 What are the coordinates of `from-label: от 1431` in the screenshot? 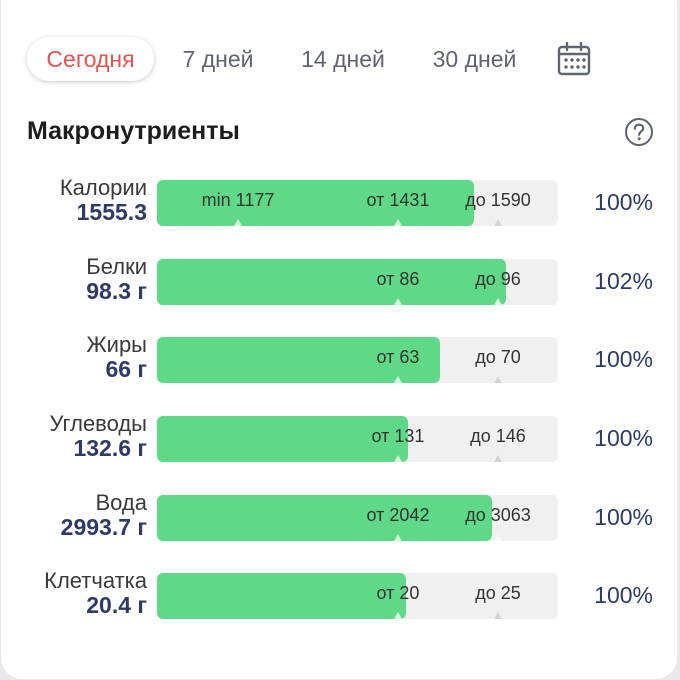 It's located at (398, 200).